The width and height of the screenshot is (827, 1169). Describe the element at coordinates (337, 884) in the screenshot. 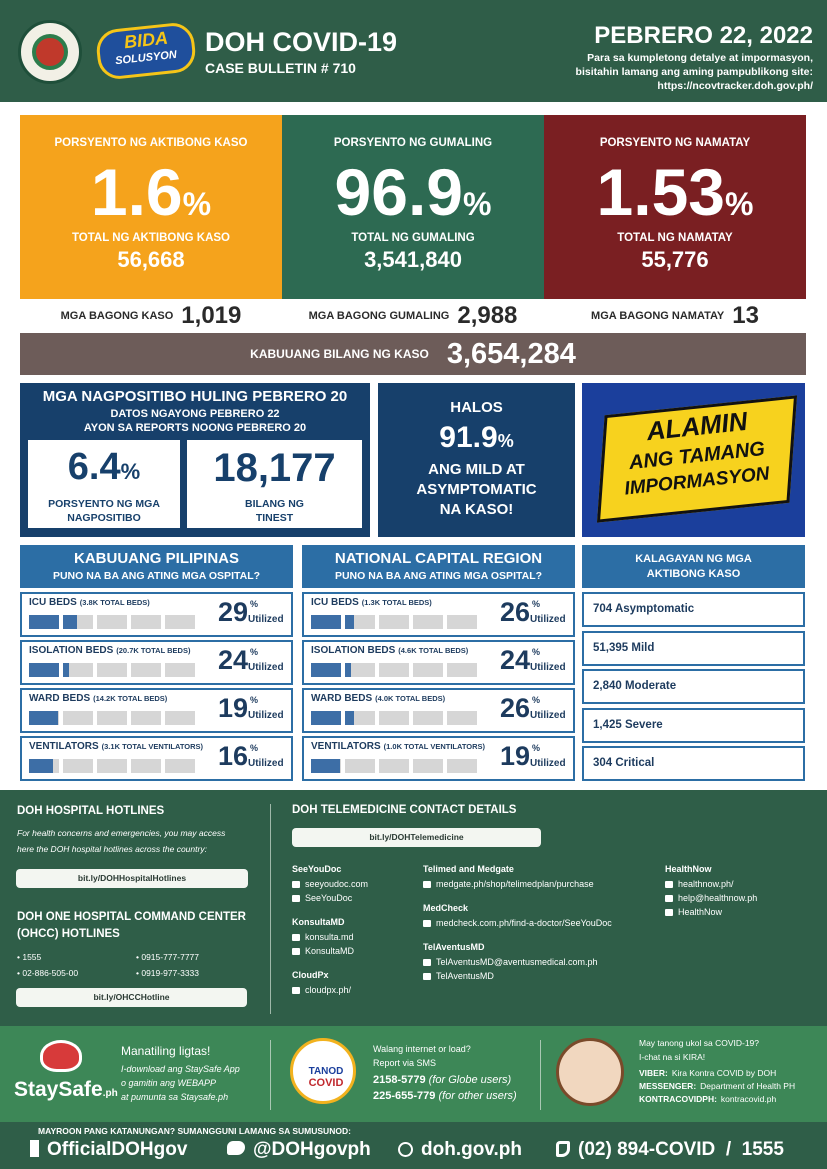

I see `contact-text: seeyoudoc.com` at that location.